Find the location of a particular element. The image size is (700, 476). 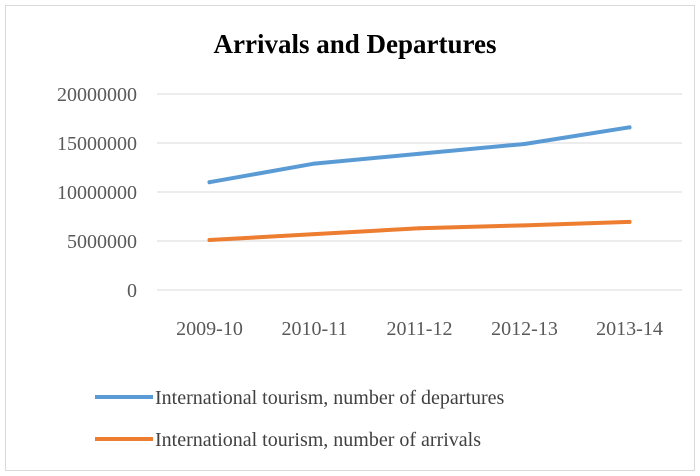

y-tick-label: 15000000 is located at coordinates (97, 144).